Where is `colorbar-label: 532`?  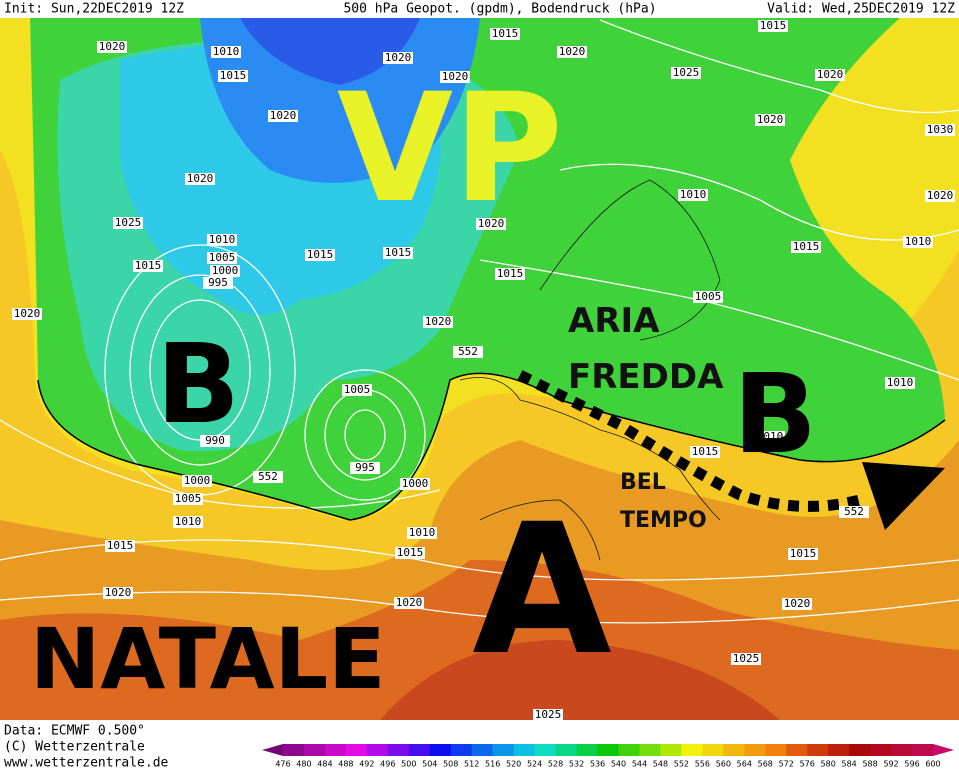
colorbar-label: 532 is located at coordinates (576, 764).